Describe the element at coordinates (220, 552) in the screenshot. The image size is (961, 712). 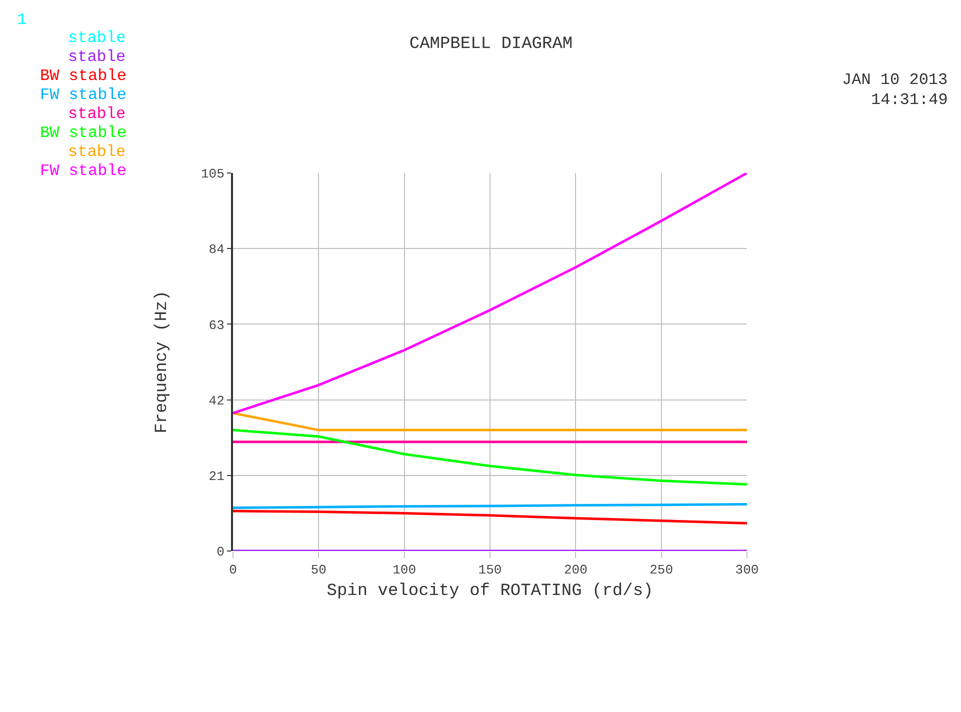
I see `y-tick-label: 0` at that location.